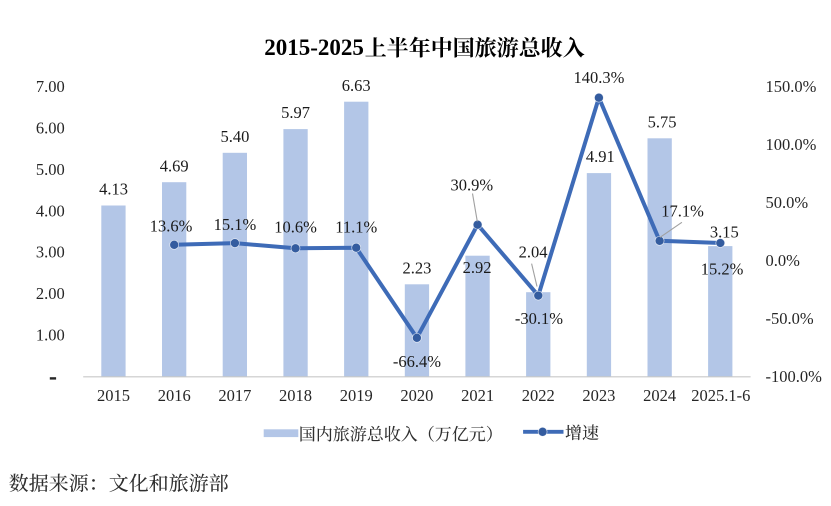 This screenshot has height=506, width=831. Describe the element at coordinates (50, 293) in the screenshot. I see `svg-text: 2.00` at that location.